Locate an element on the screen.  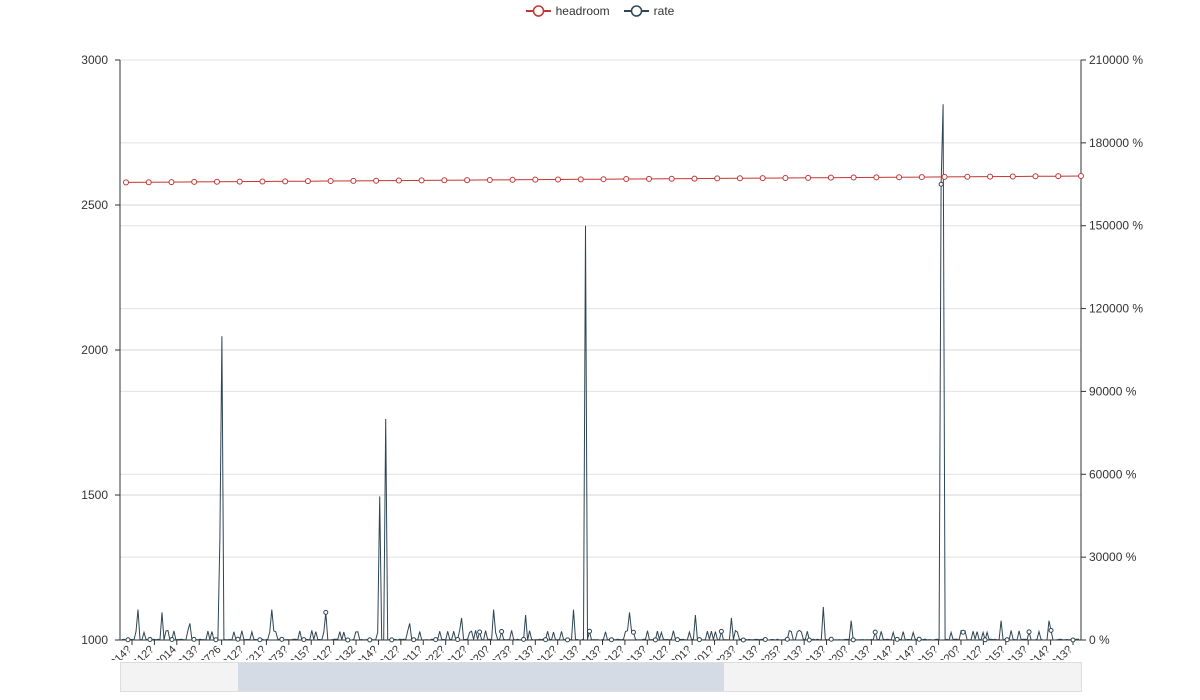
right-tick-label: 0 % is located at coordinates (1099, 640).